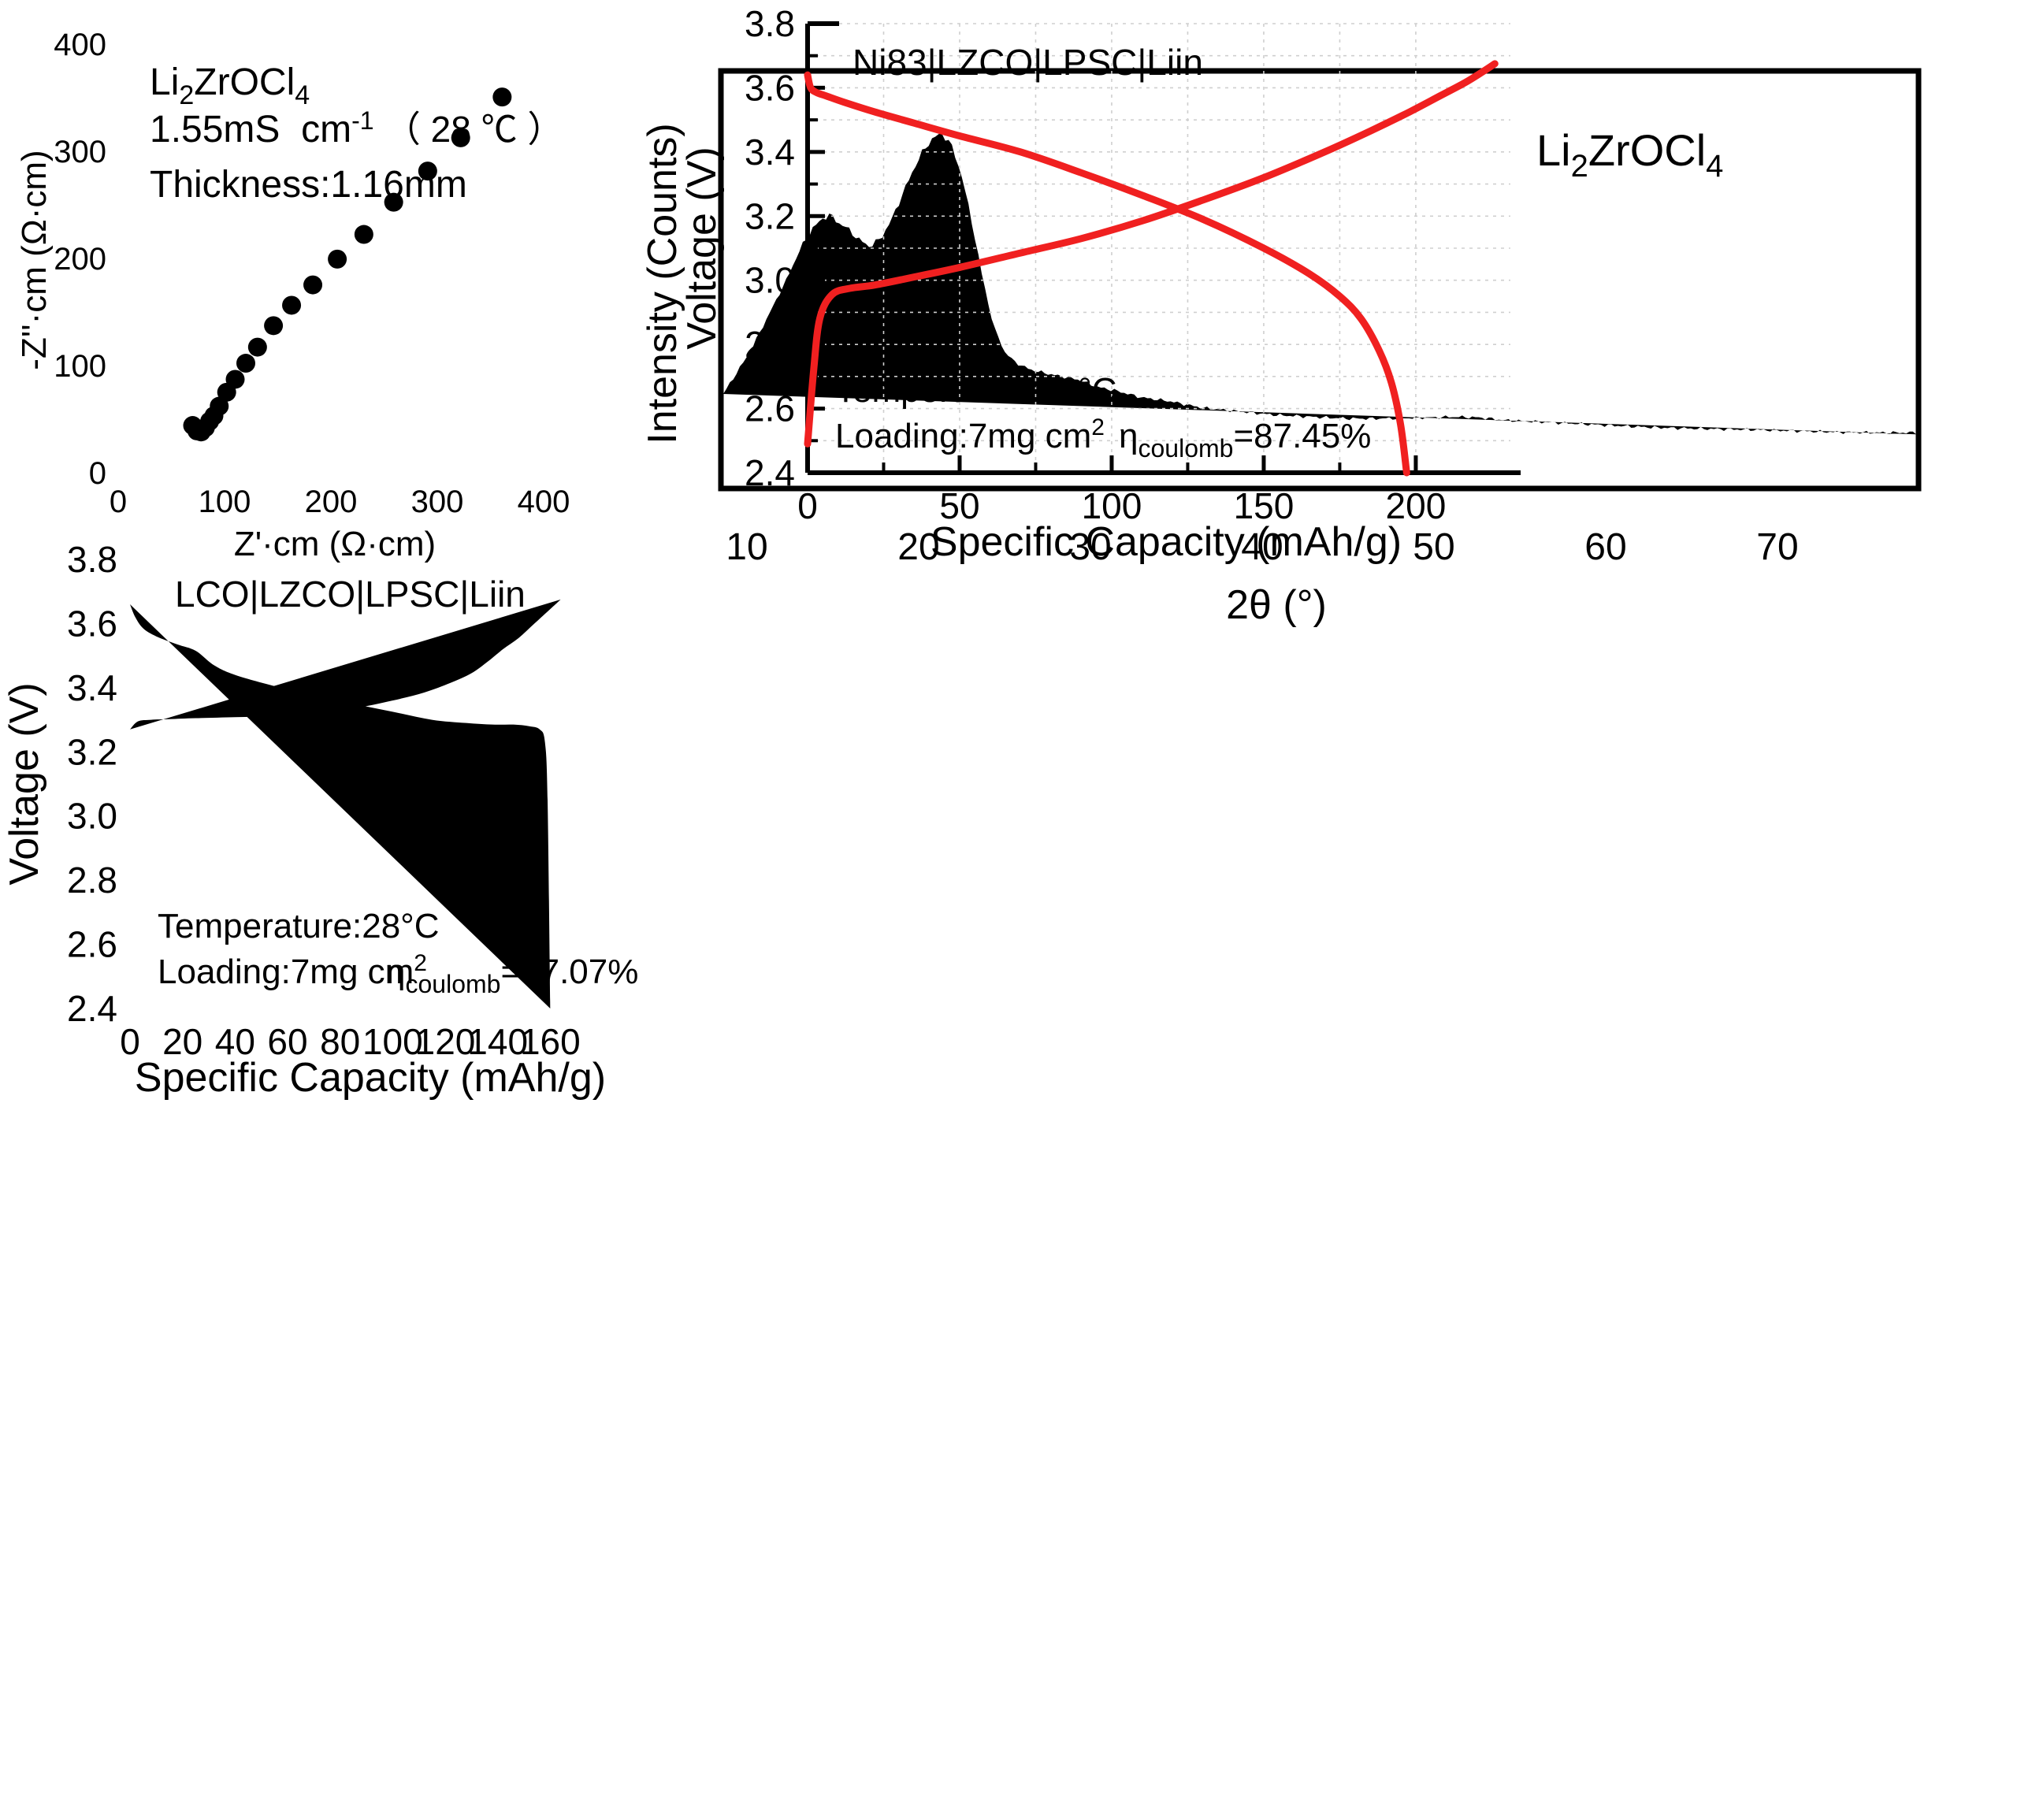 This screenshot has height=1820, width=2017. I want to click on annot-cell-d: Ni83|LZCO|LPSC|Liin, so click(1027, 62).